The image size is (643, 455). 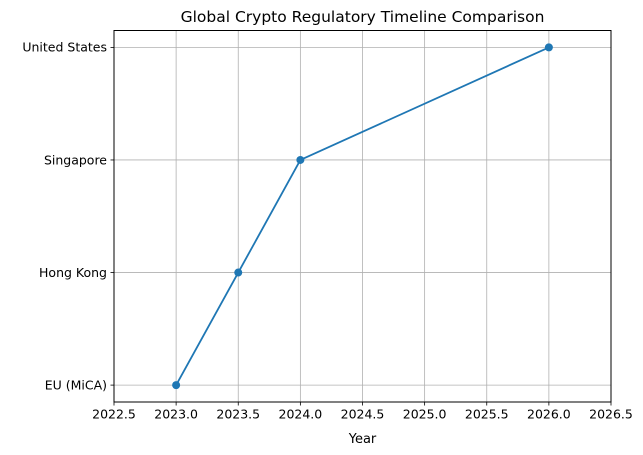 What do you see at coordinates (76, 384) in the screenshot?
I see `y-tick-label: EU (MiCA)` at bounding box center [76, 384].